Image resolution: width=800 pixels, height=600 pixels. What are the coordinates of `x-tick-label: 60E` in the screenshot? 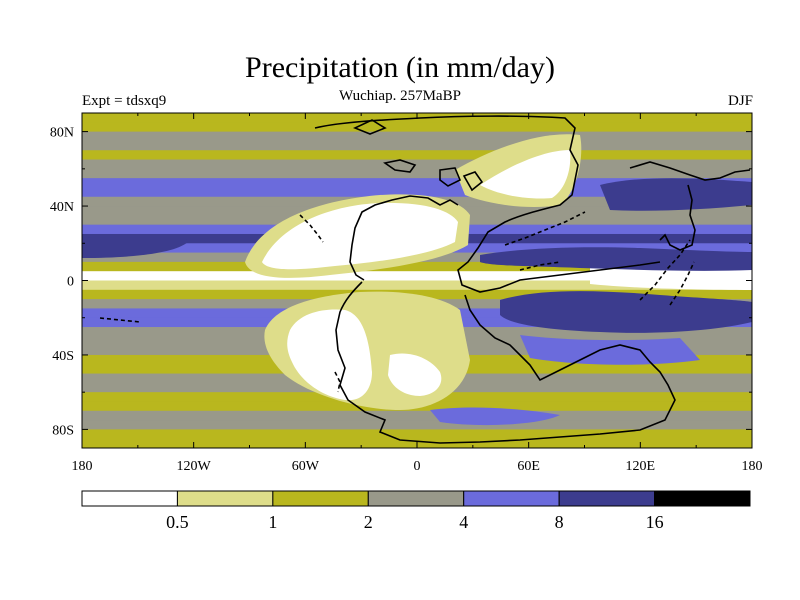 It's located at (528, 466).